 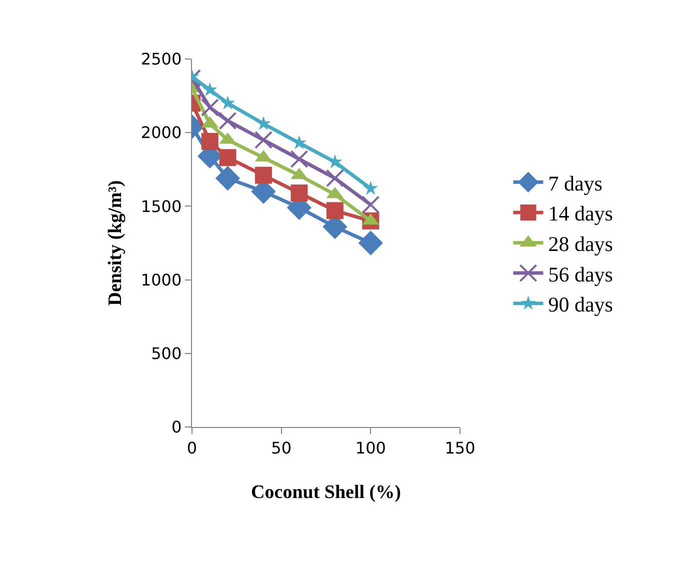 What do you see at coordinates (176, 427) in the screenshot?
I see `y-tick-label: 0` at bounding box center [176, 427].